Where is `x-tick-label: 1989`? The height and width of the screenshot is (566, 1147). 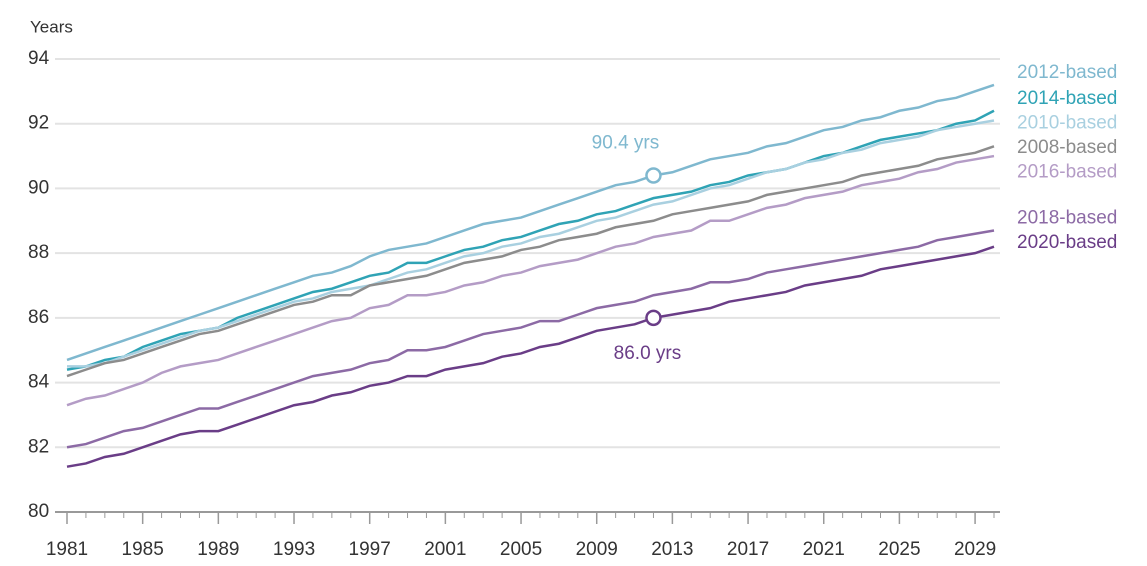
x-tick-label: 1989 is located at coordinates (218, 549).